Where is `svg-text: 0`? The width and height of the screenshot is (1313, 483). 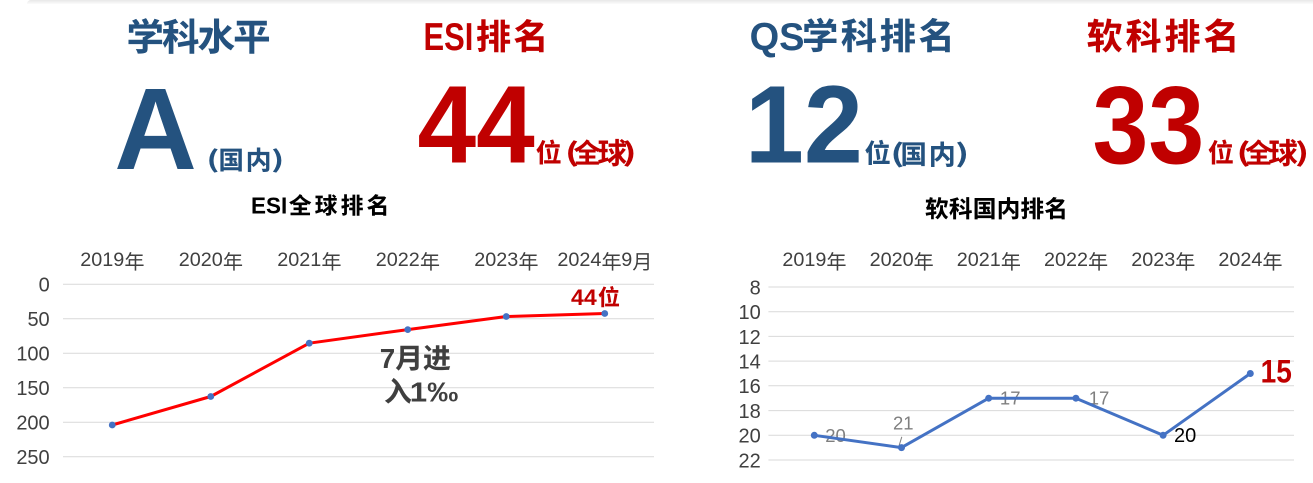 svg-text: 0 is located at coordinates (44, 286).